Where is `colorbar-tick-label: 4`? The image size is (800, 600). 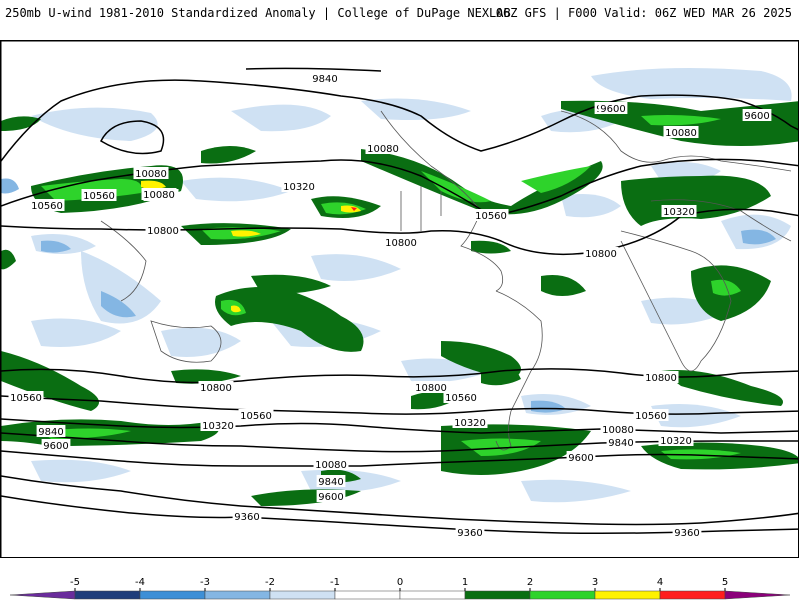 colorbar-tick-label: 4 is located at coordinates (660, 582).